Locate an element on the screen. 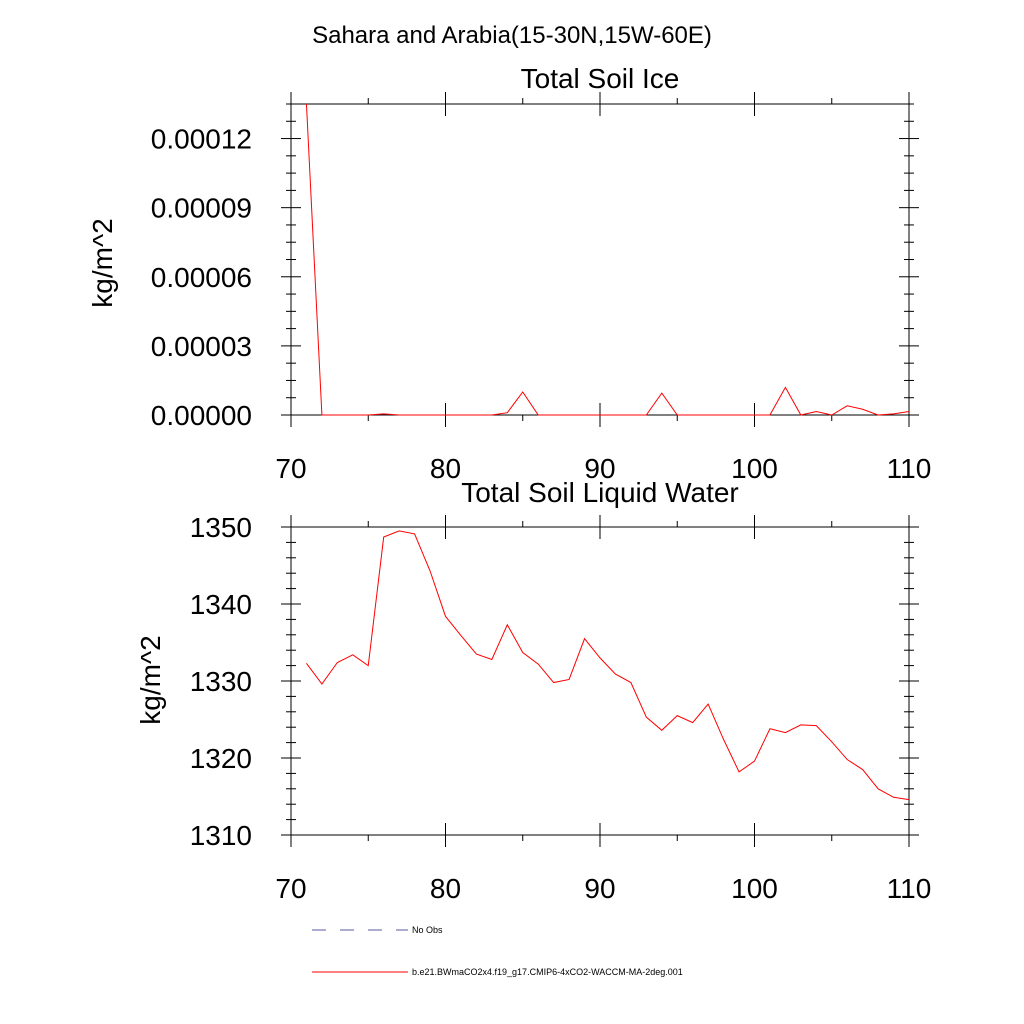  y-tick-labels: 1310 1320 1330 1340 1350 is located at coordinates (221, 681).